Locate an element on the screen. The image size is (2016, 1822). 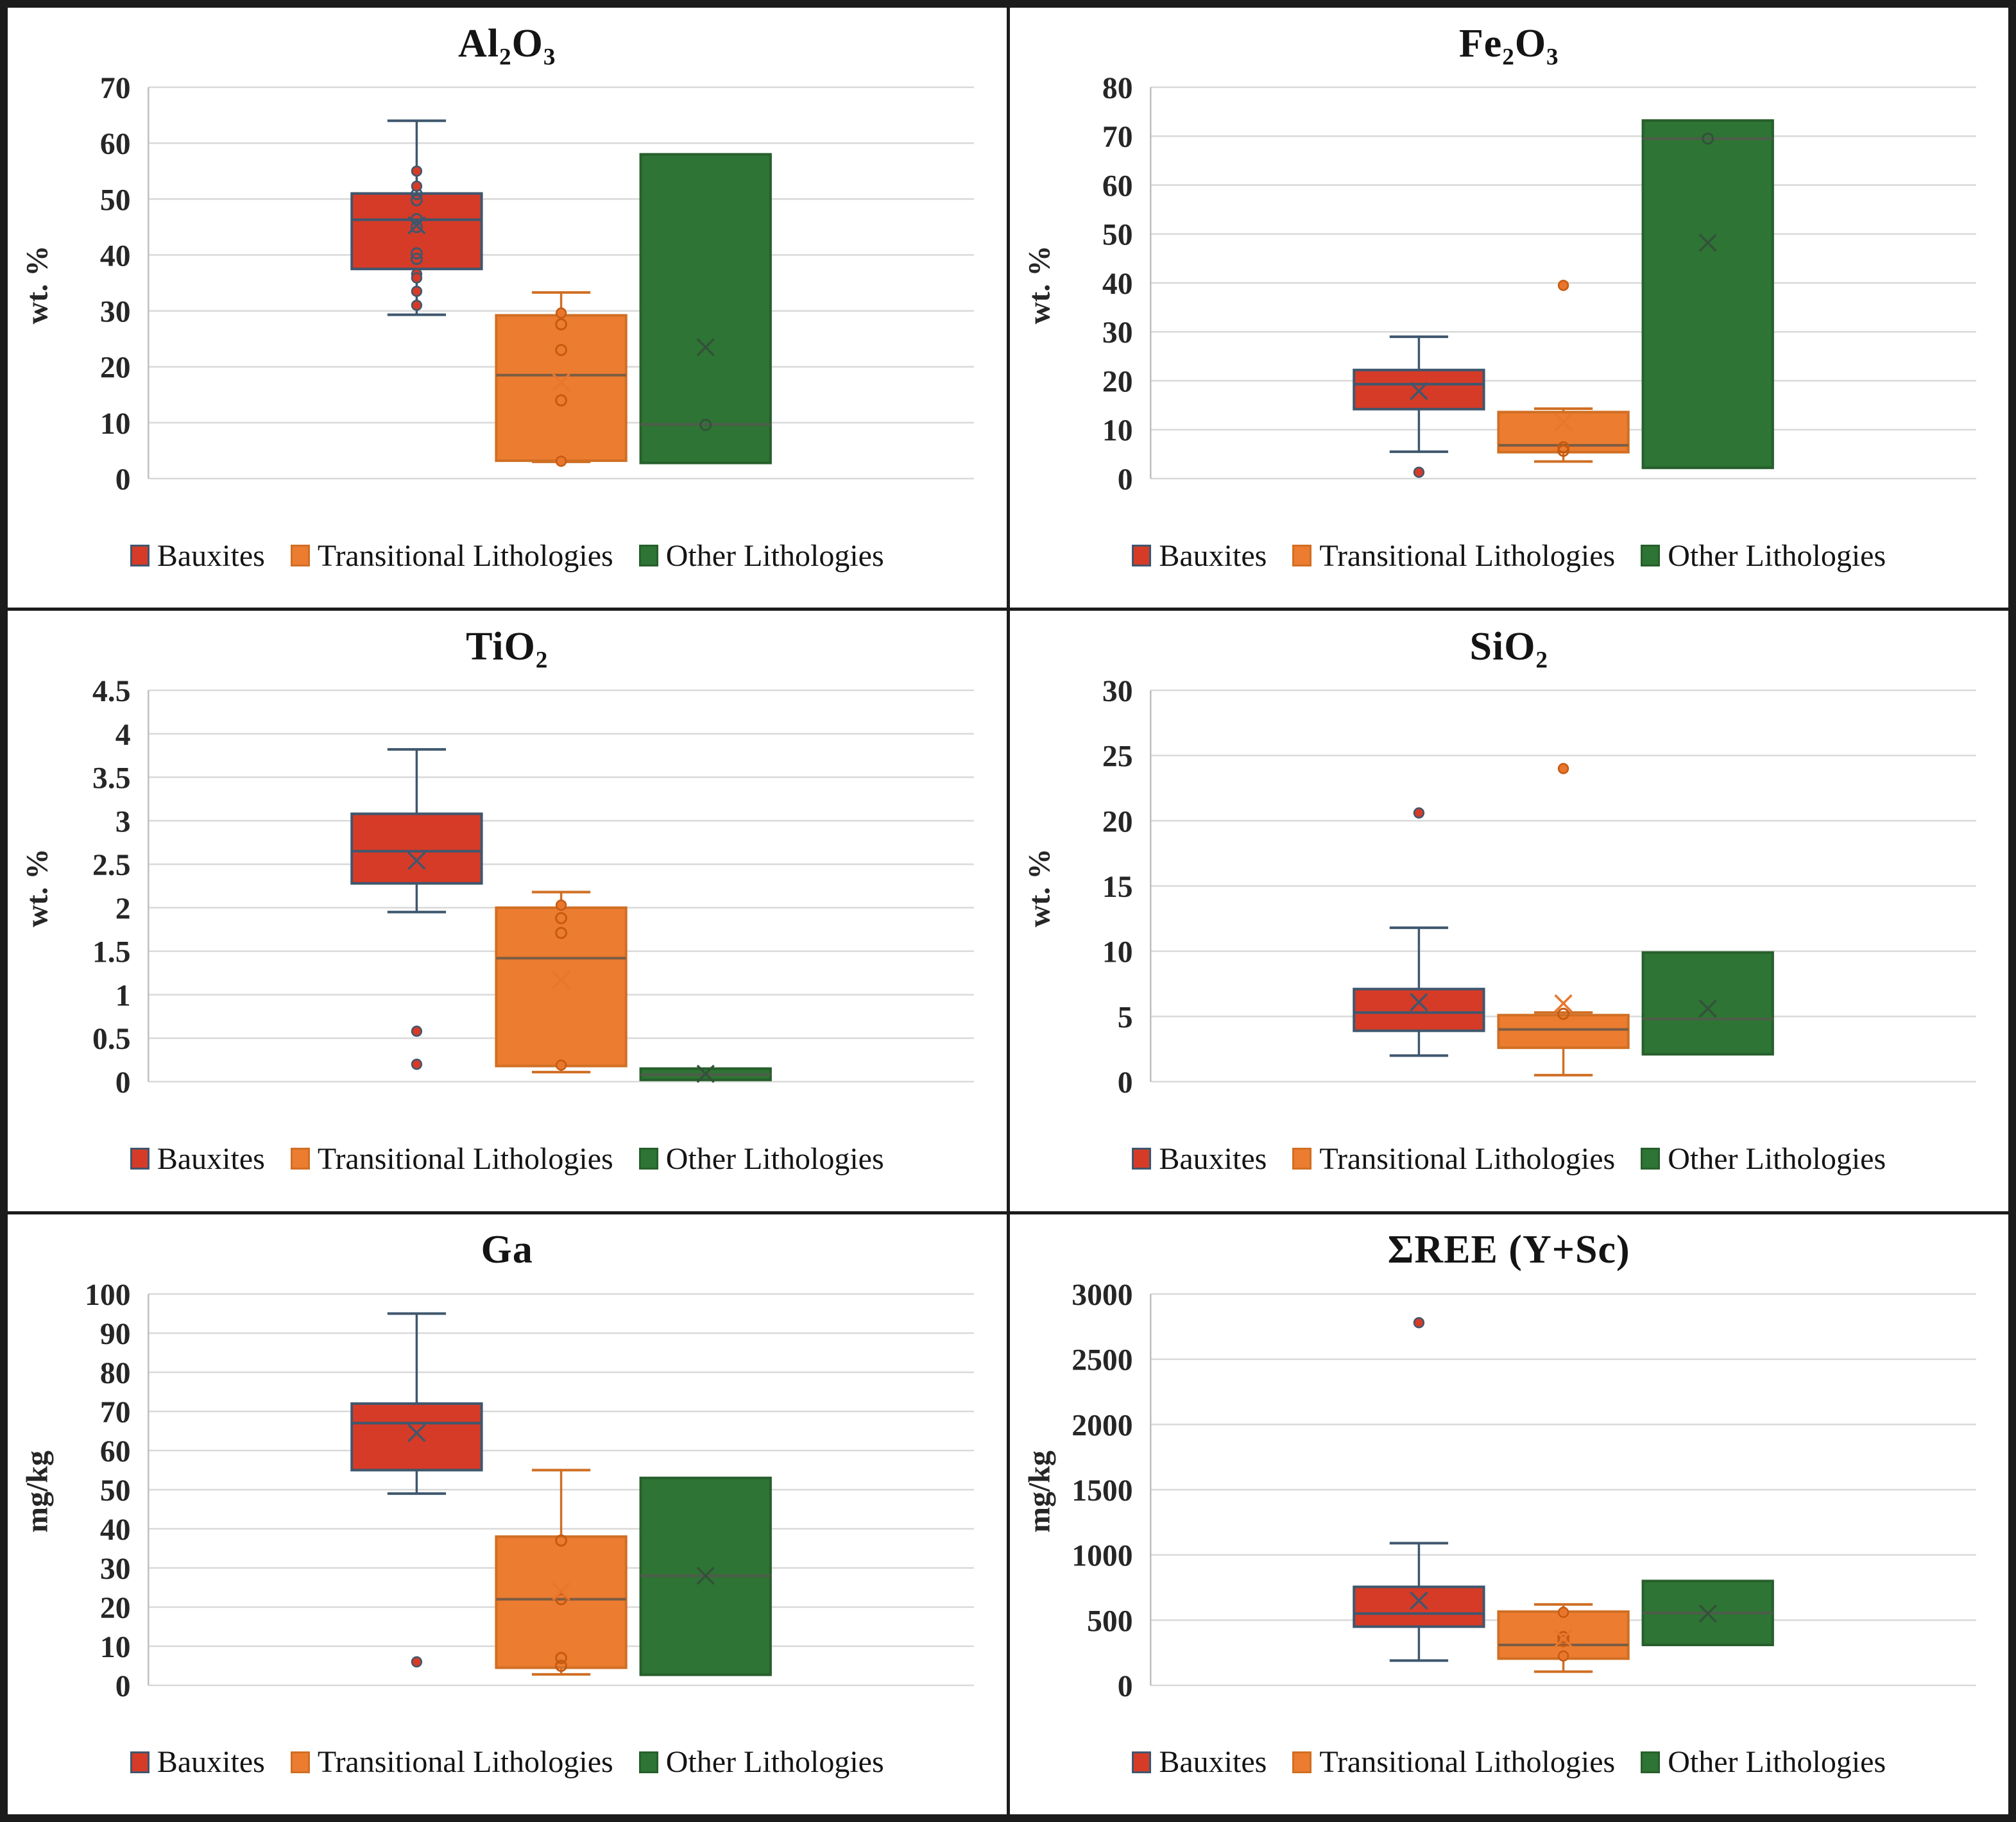
y-tick-label: 2 is located at coordinates (123, 909).